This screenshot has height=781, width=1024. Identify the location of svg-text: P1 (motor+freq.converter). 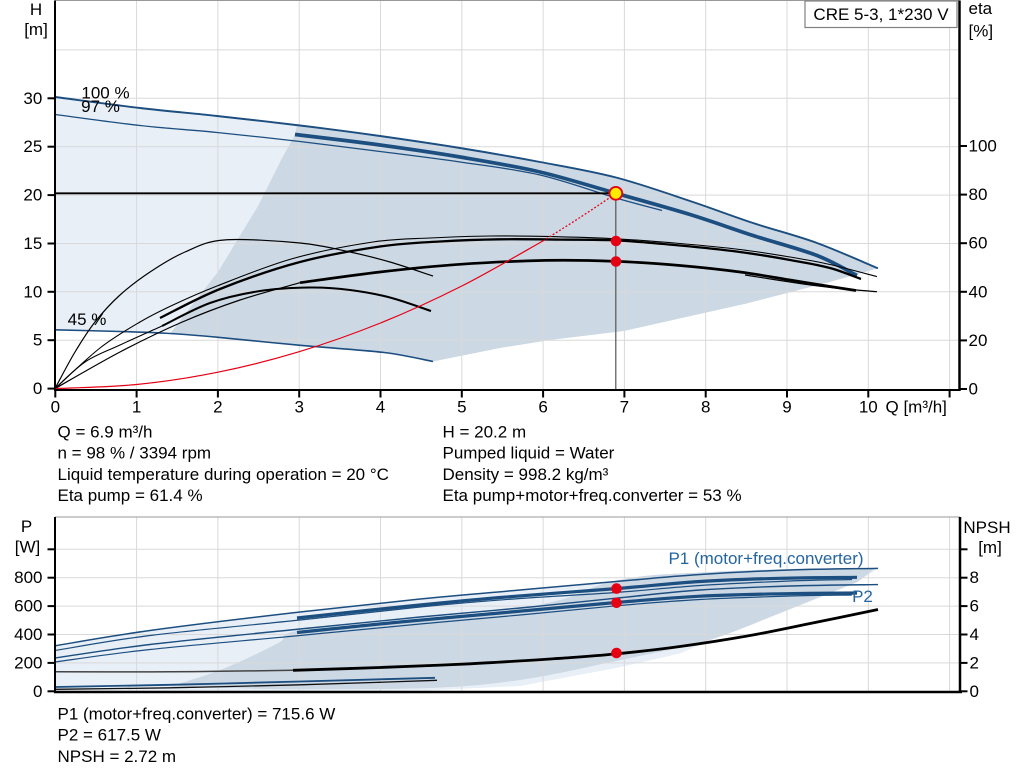
(765, 558).